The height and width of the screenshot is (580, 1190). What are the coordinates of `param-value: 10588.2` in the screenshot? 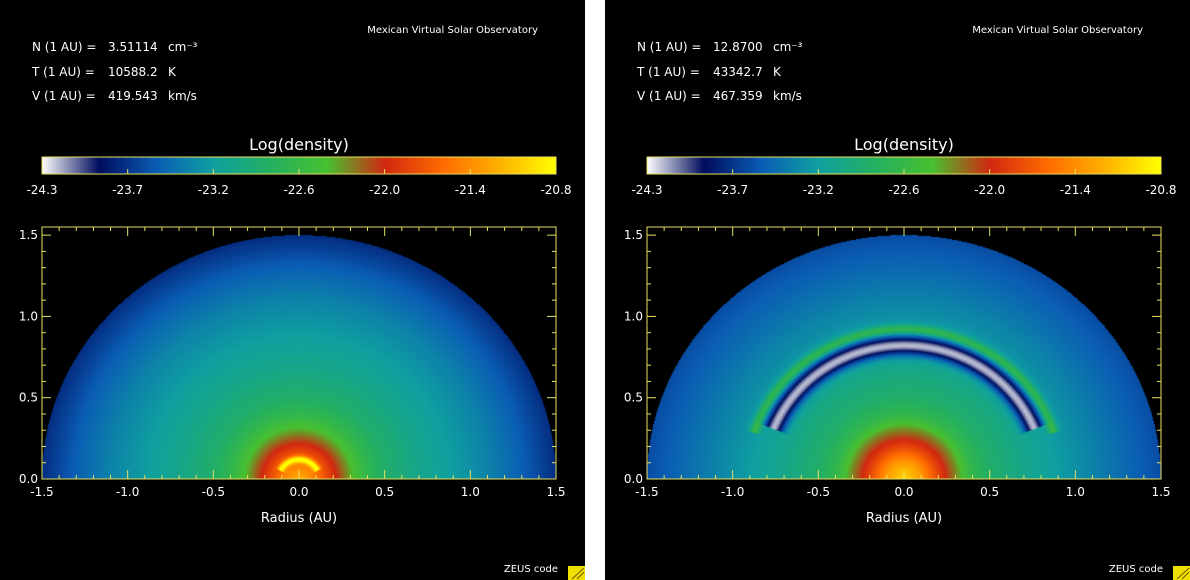 It's located at (133, 72).